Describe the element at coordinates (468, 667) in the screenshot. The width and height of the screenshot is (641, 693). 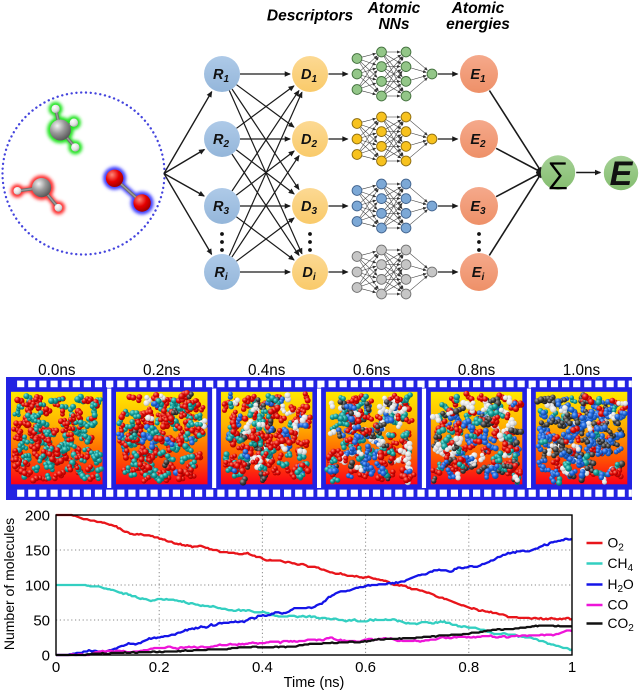
I see `svg-text: 0.8` at that location.